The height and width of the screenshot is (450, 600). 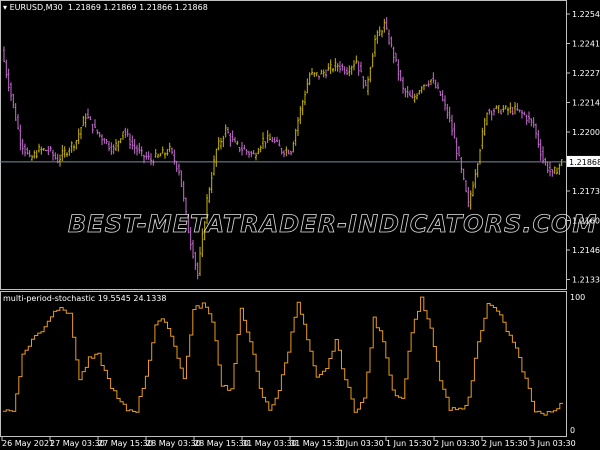 I want to click on time-tick-label: 31 May 15:30, so click(x=317, y=443).